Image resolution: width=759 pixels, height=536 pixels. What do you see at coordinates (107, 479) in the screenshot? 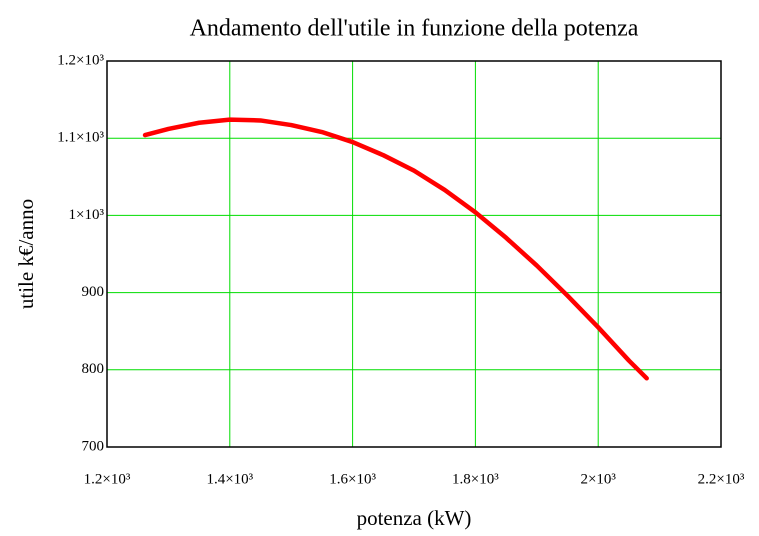
I see `x-tick-label: 1.2×10³` at bounding box center [107, 479].